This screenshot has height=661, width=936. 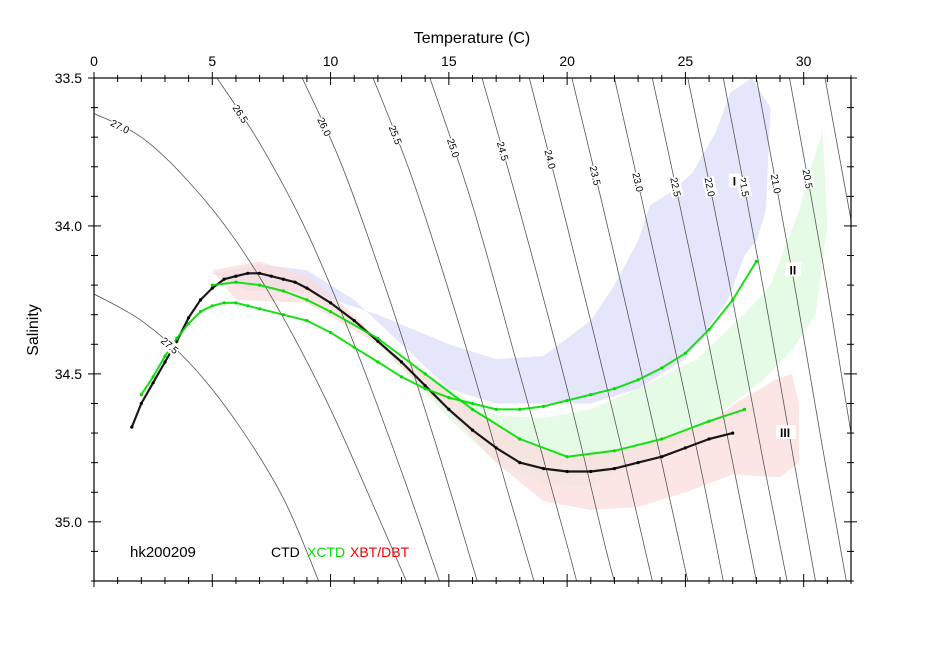 I want to click on isopycnal-22.5, so click(x=704, y=329).